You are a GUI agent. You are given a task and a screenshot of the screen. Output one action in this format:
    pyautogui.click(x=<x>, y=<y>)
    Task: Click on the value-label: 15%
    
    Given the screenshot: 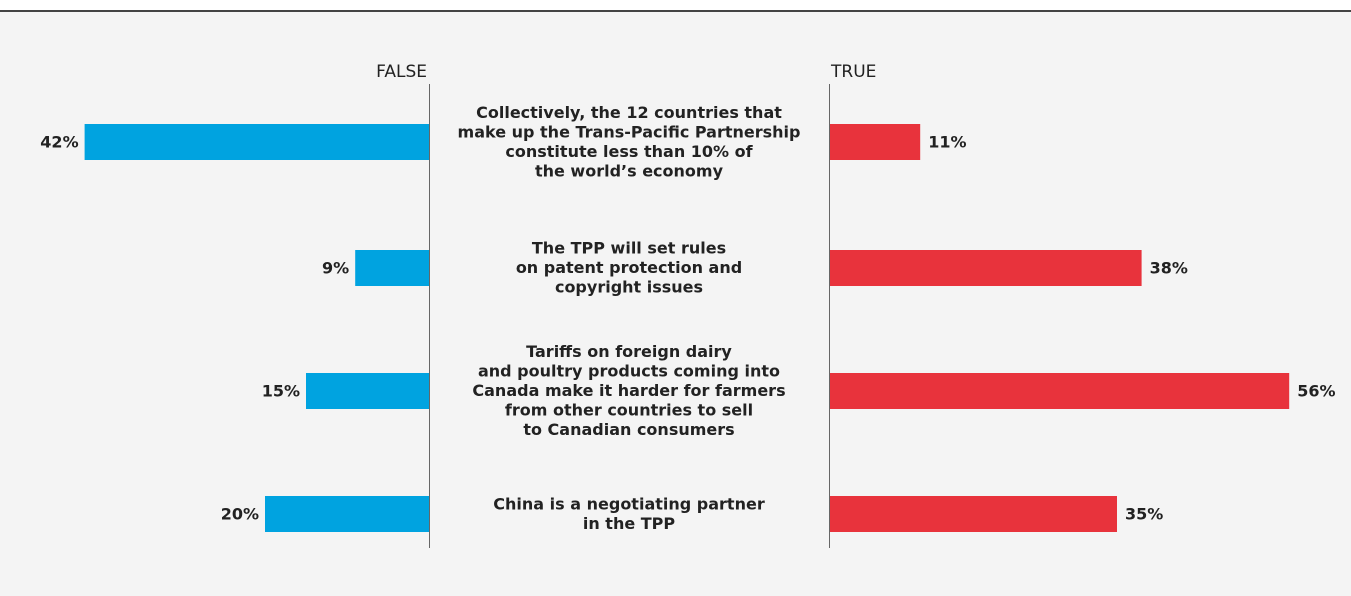 What is the action you would take?
    pyautogui.click(x=281, y=391)
    